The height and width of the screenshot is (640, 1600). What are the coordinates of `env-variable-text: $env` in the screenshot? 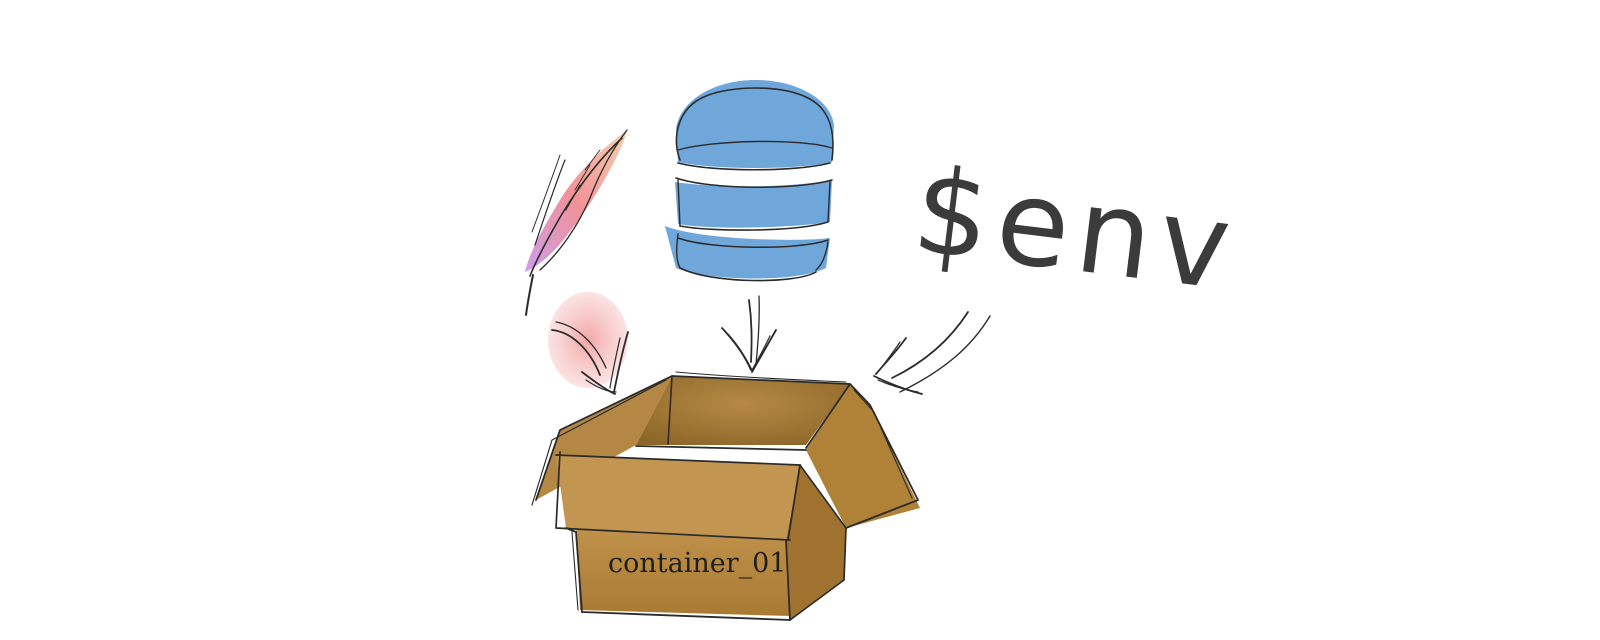 It's located at (1076, 229).